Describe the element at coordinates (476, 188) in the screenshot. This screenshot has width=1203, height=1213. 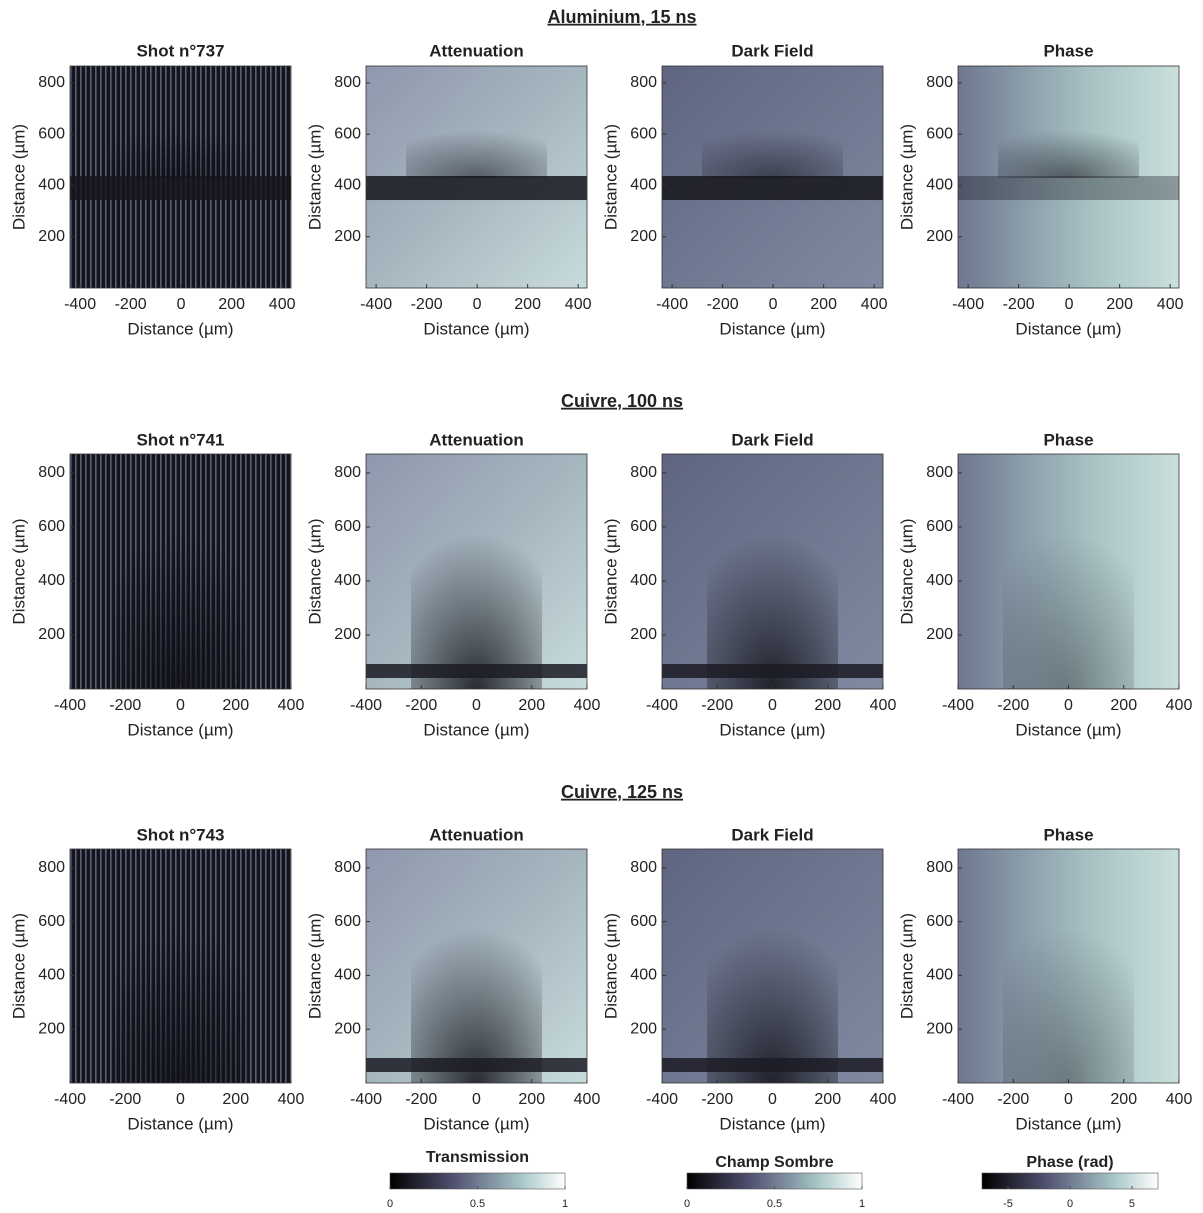
I see `dark-band` at that location.